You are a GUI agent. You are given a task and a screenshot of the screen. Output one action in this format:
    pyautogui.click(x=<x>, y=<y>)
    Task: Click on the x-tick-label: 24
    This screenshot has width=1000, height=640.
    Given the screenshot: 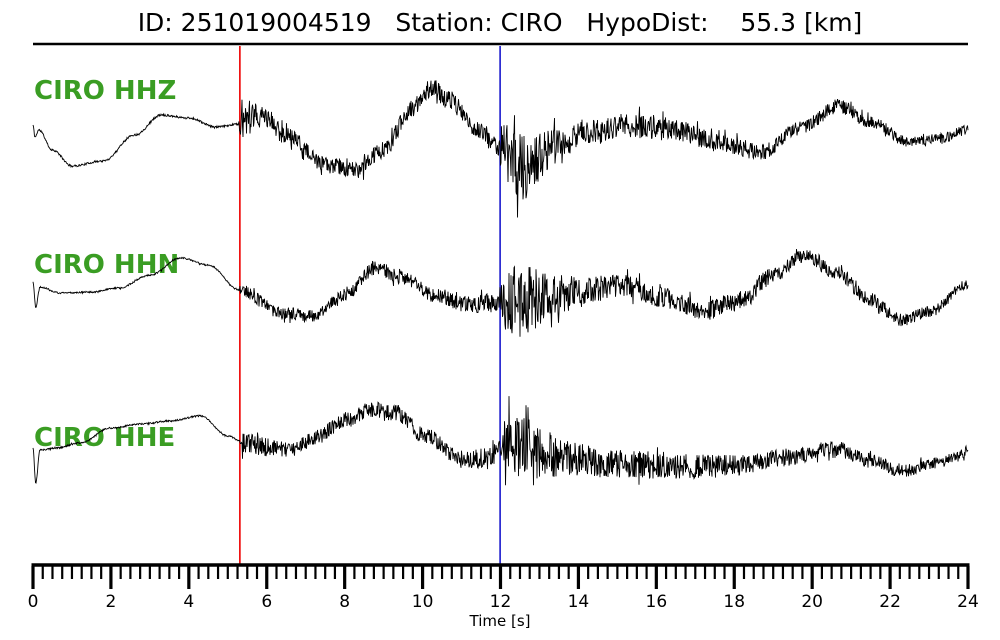 What is the action you would take?
    pyautogui.click(x=968, y=602)
    